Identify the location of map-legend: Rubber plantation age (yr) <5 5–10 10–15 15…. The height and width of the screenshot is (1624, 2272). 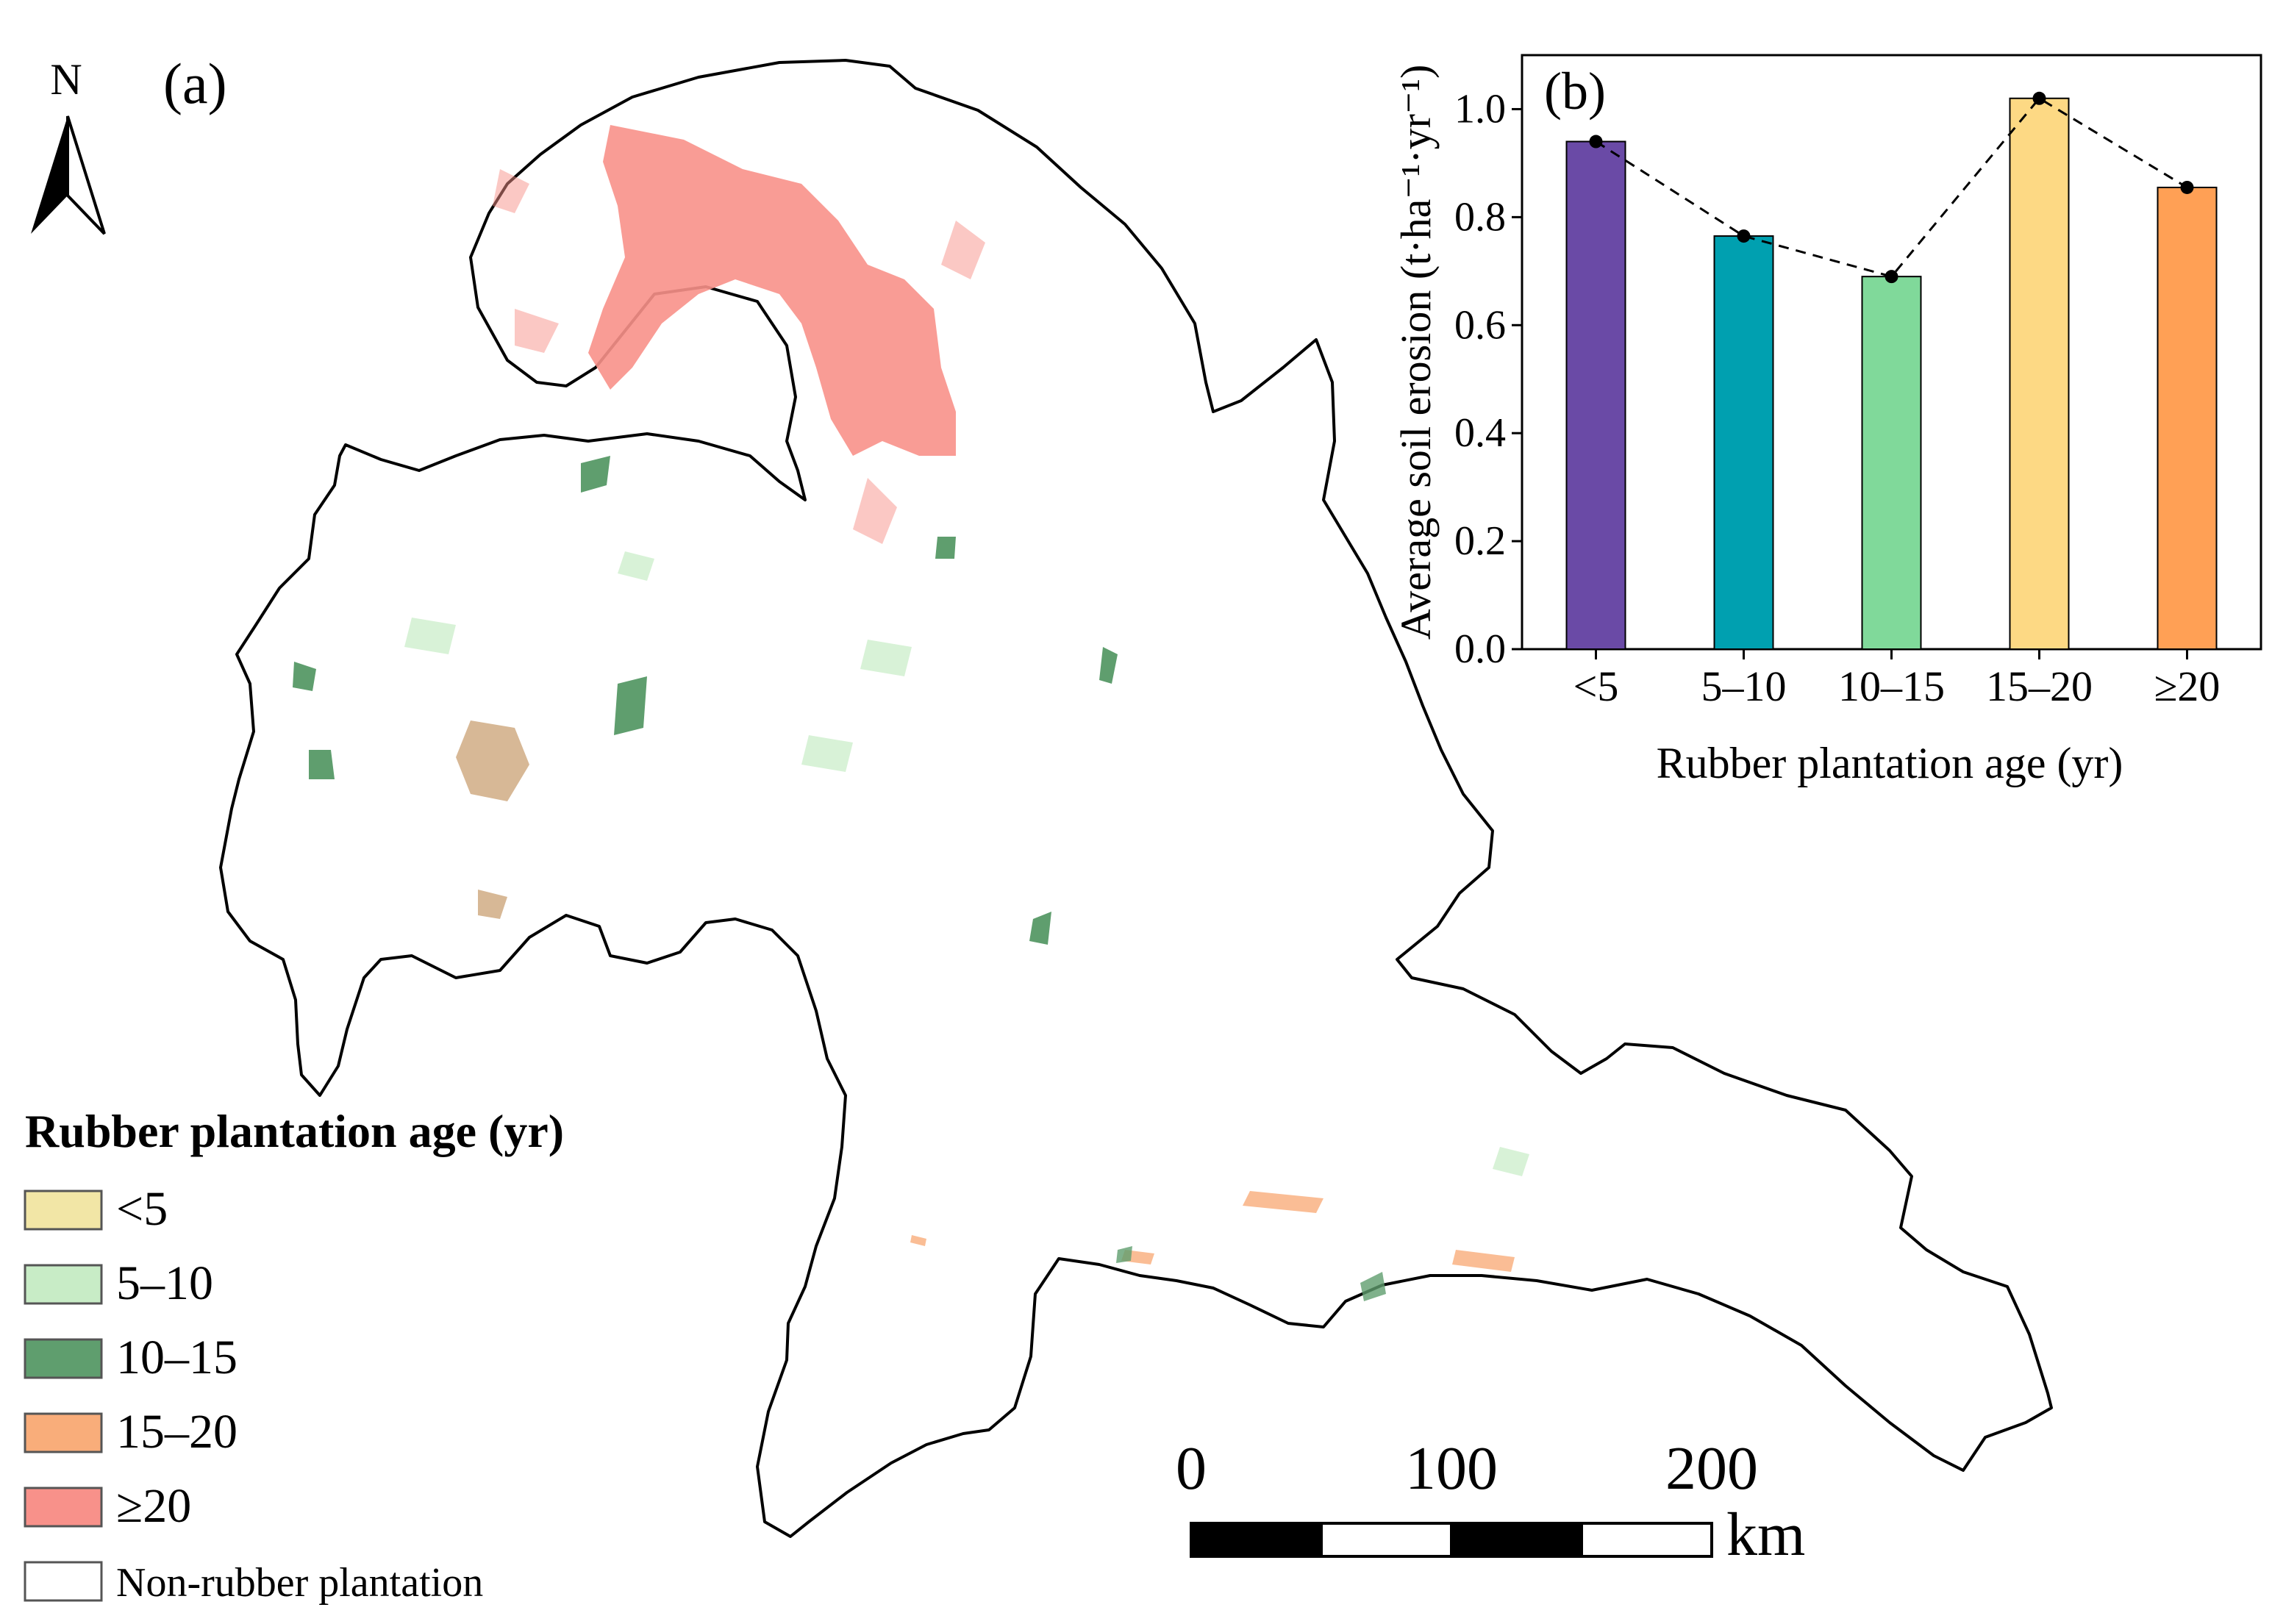
(294, 1355).